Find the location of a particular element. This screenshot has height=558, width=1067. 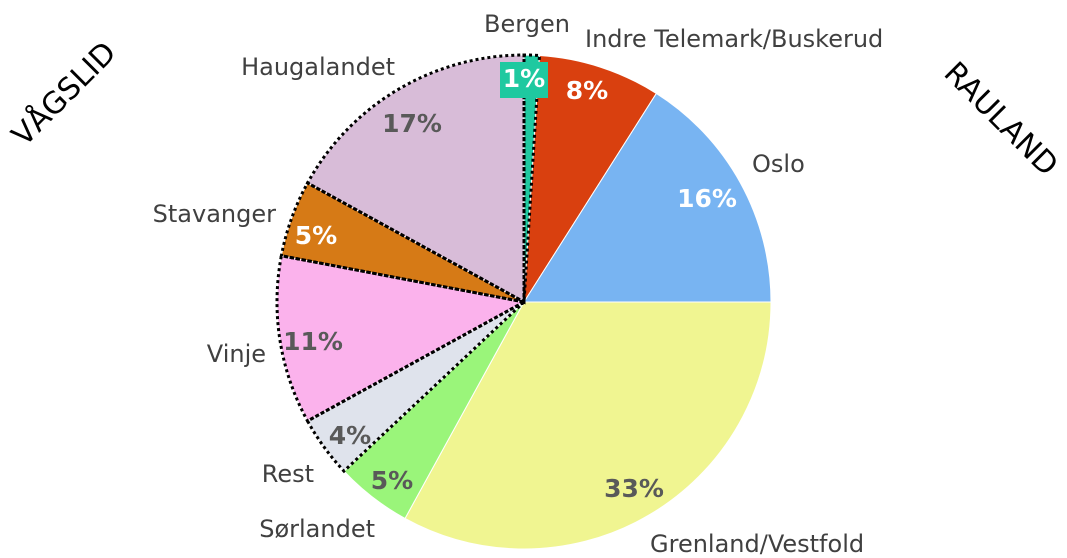

slice-name: Rest is located at coordinates (288, 474).